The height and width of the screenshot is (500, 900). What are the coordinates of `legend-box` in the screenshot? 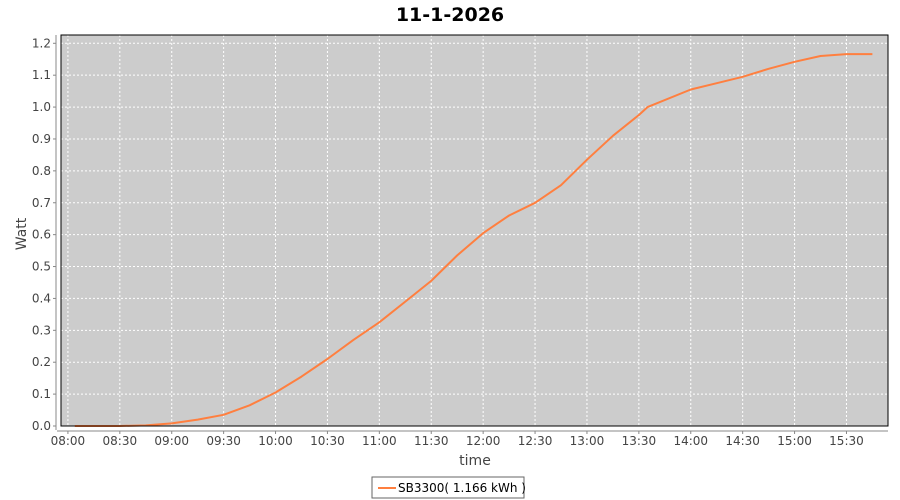 It's located at (448, 487).